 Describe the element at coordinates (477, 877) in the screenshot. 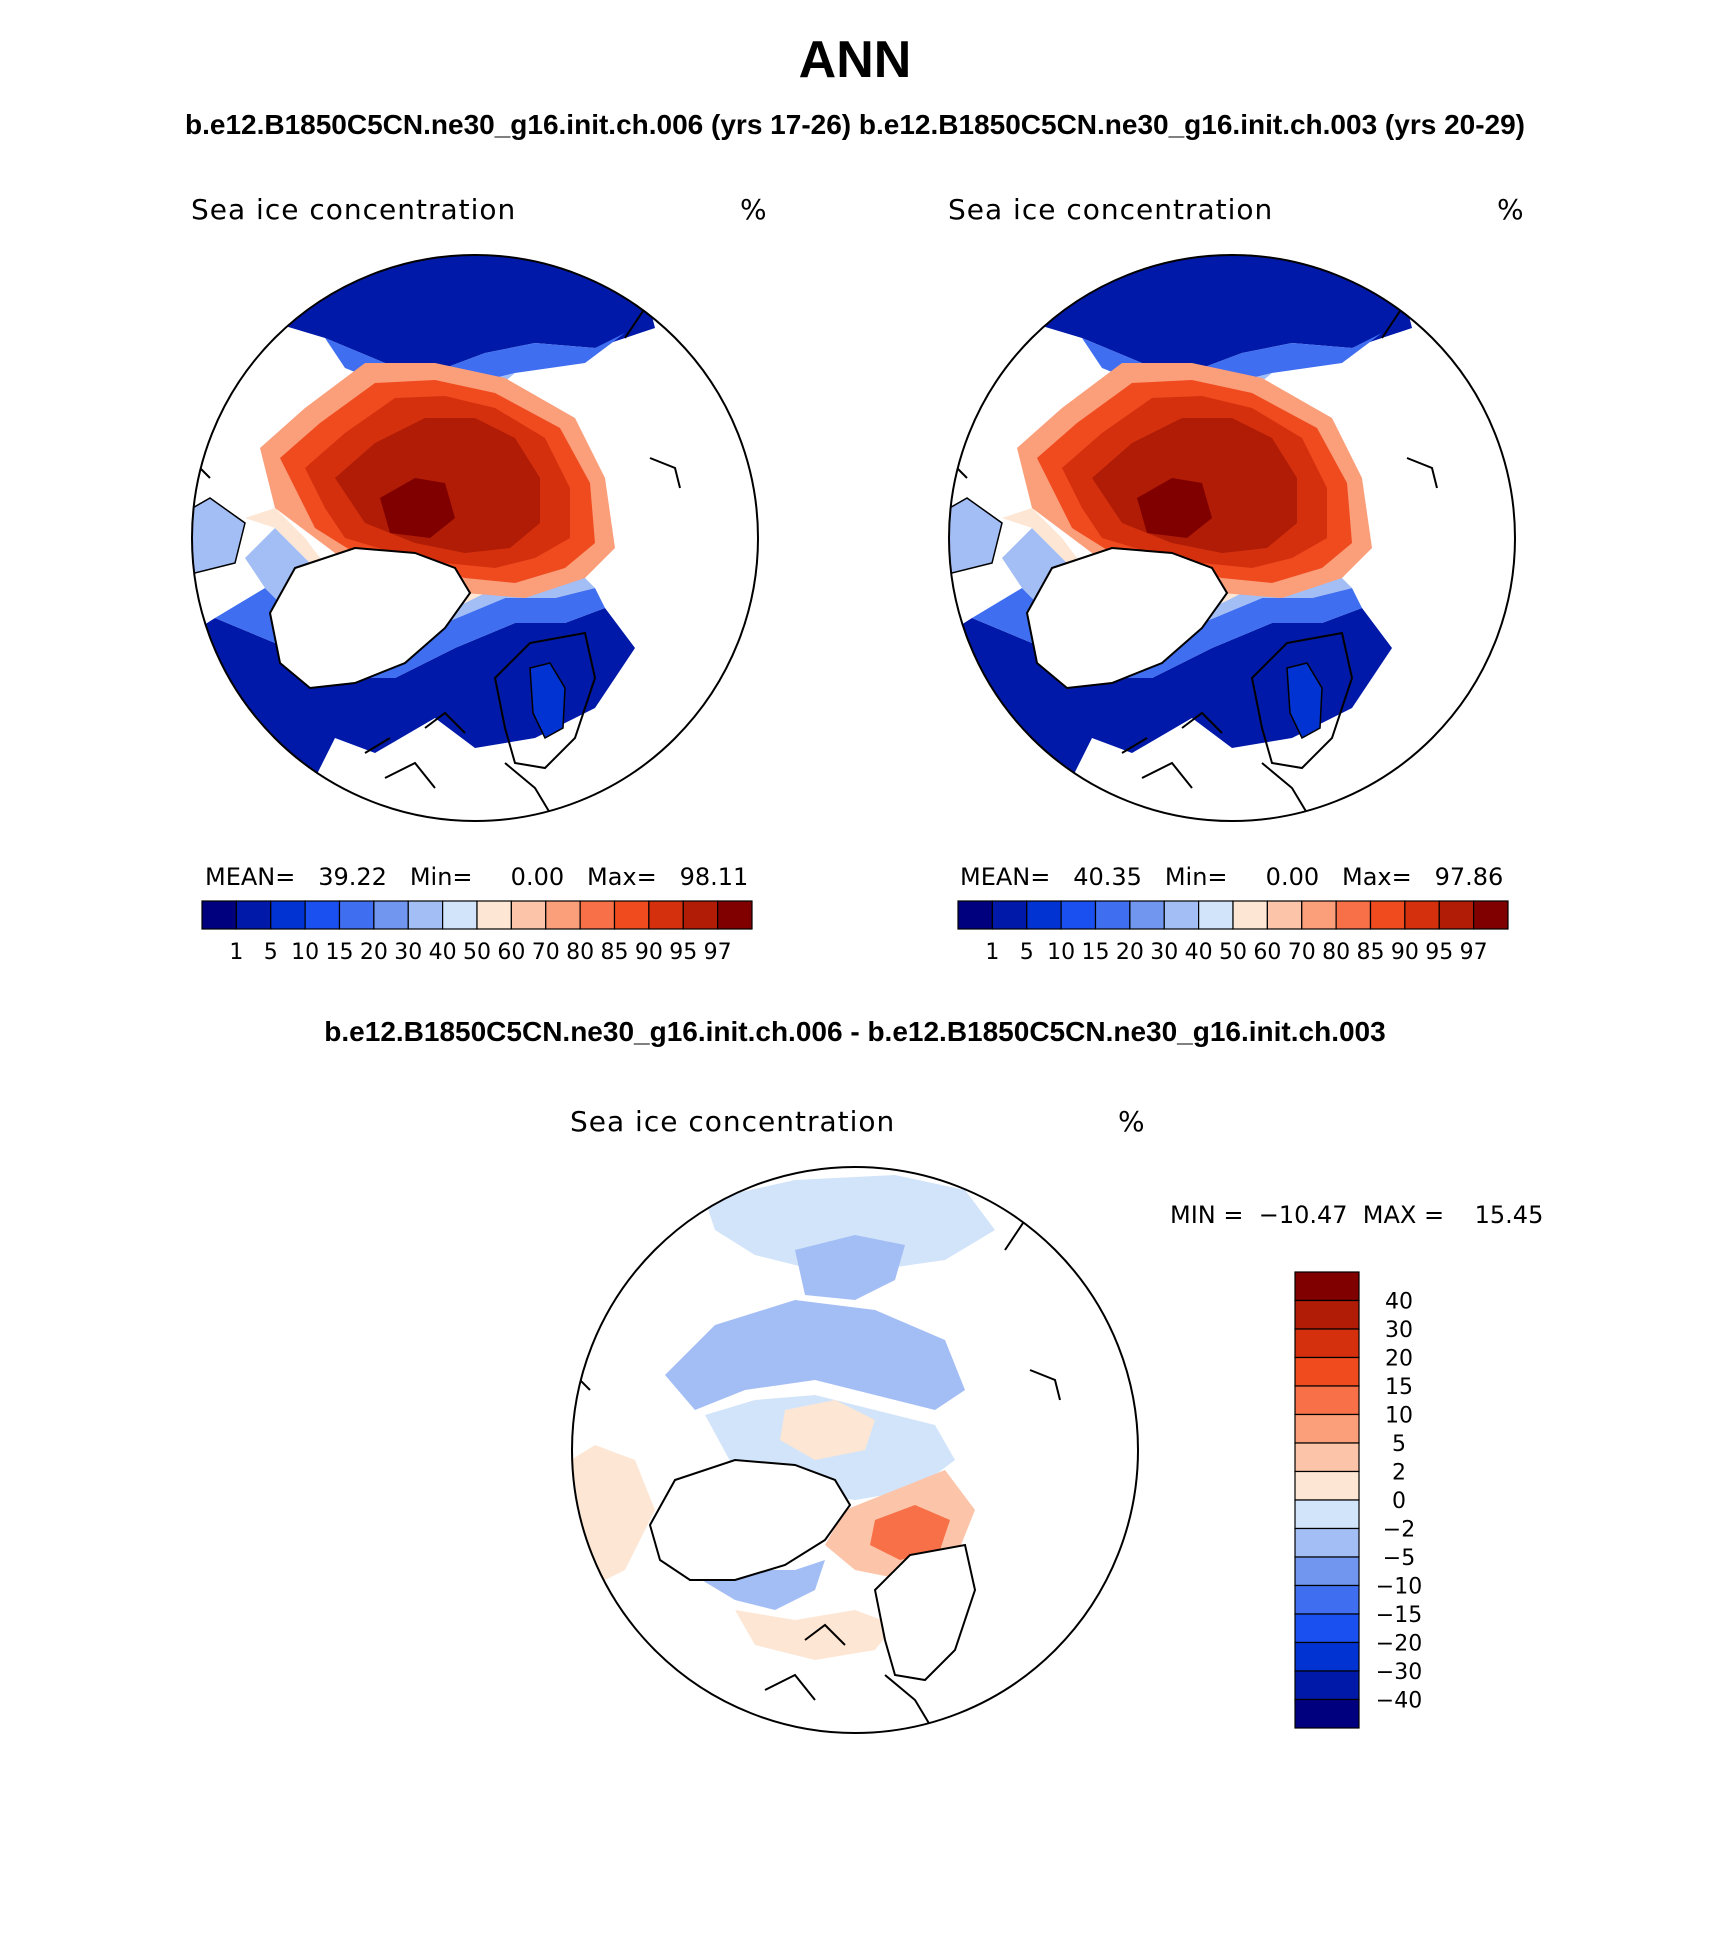

I see `panel1-stats: MEAN= 39.22 Min= 0.00 Max= 98.11` at that location.